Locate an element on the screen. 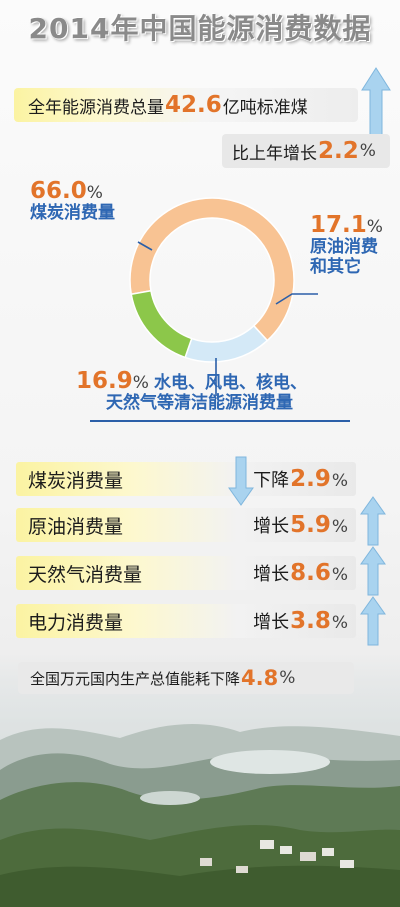  clean-share-name-line1: 水电、风电、核电、 is located at coordinates (230, 383).